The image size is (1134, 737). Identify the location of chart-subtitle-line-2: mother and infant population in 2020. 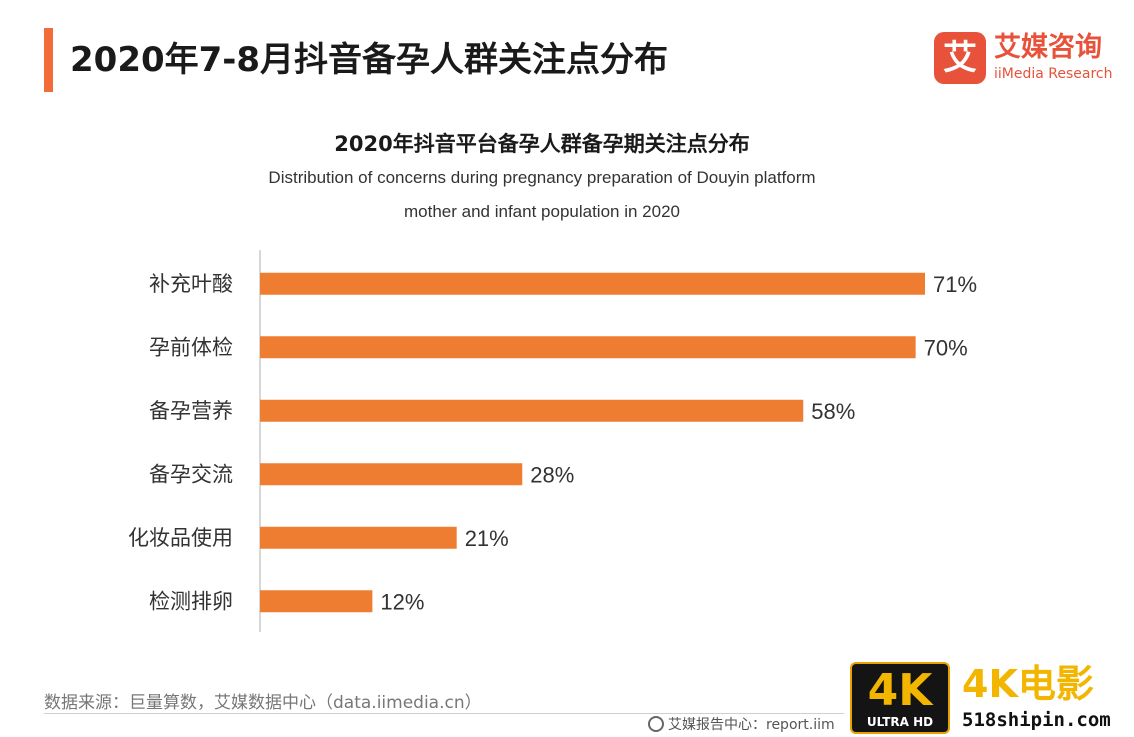
(542, 211).